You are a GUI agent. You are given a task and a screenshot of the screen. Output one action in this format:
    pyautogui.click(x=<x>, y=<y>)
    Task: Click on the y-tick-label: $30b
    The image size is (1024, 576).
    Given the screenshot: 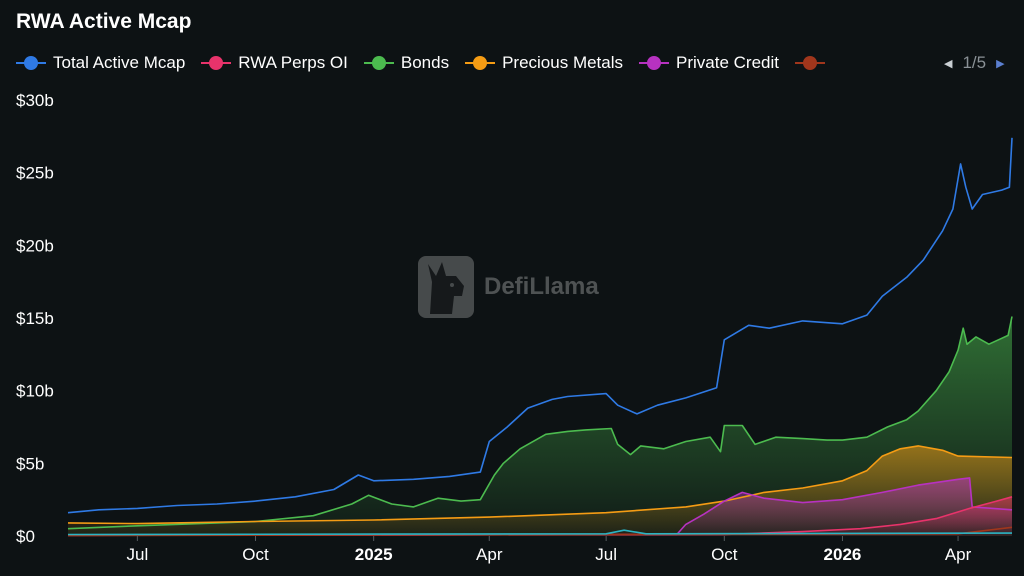 What is the action you would take?
    pyautogui.click(x=35, y=100)
    